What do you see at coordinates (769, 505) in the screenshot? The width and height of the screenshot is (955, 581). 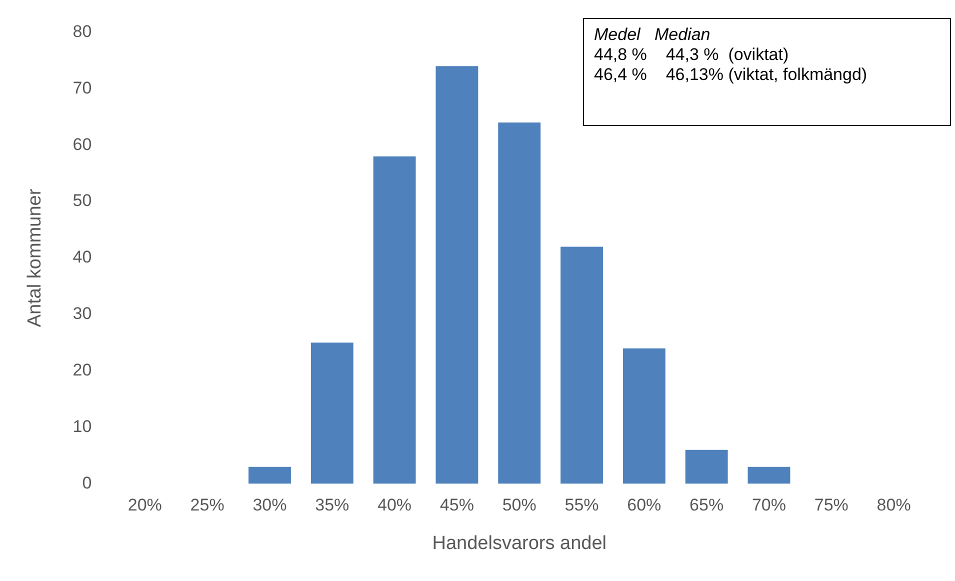 I see `x-tick-label: 70%` at bounding box center [769, 505].